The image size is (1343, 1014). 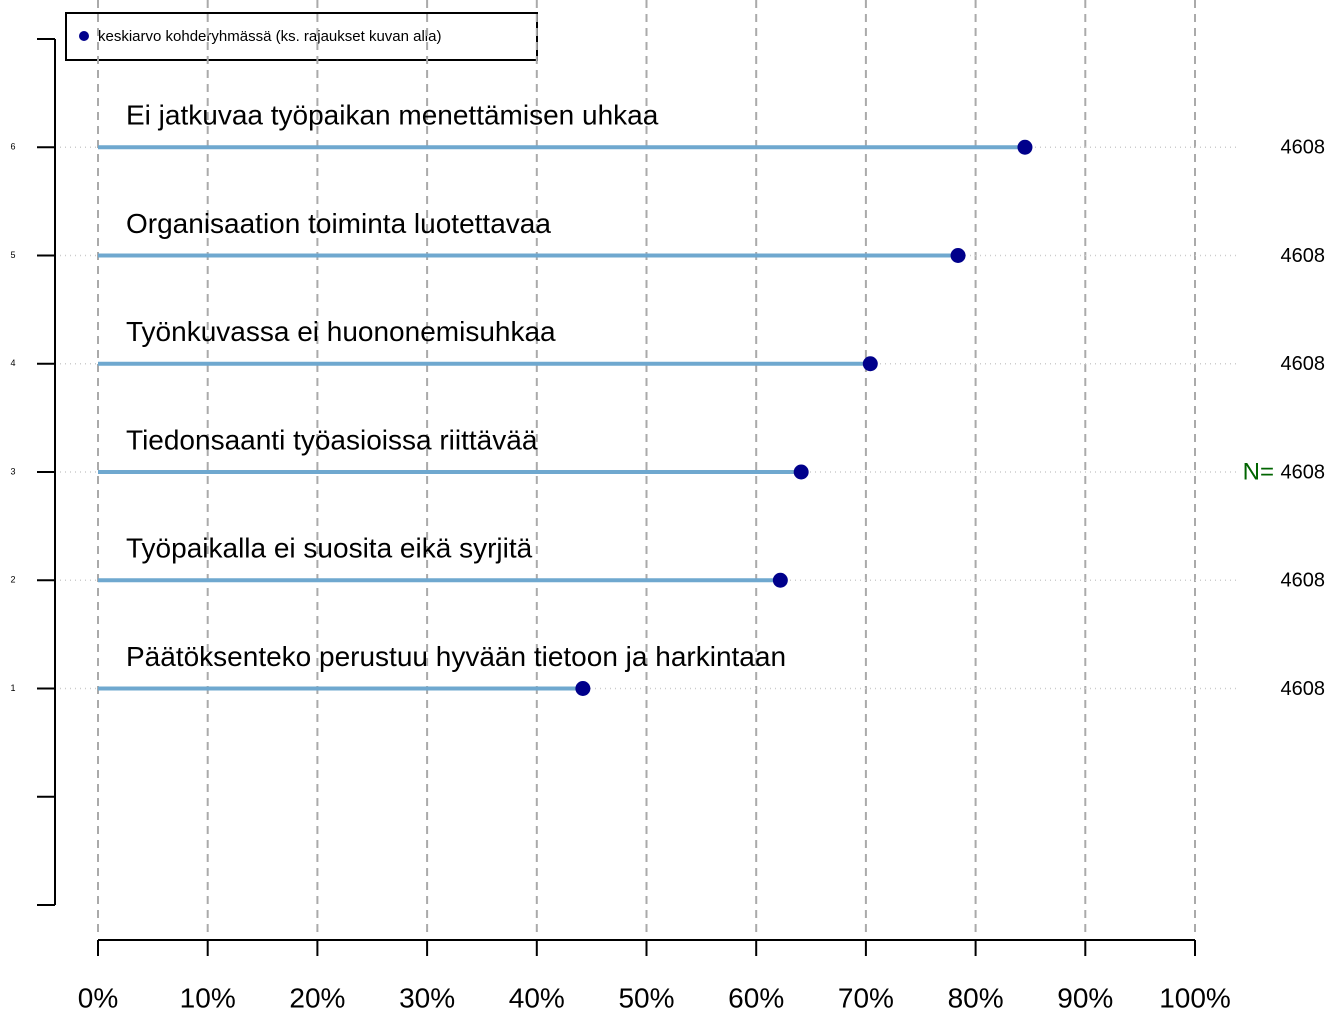 I want to click on x-tick-label: 0%, so click(x=98, y=997).